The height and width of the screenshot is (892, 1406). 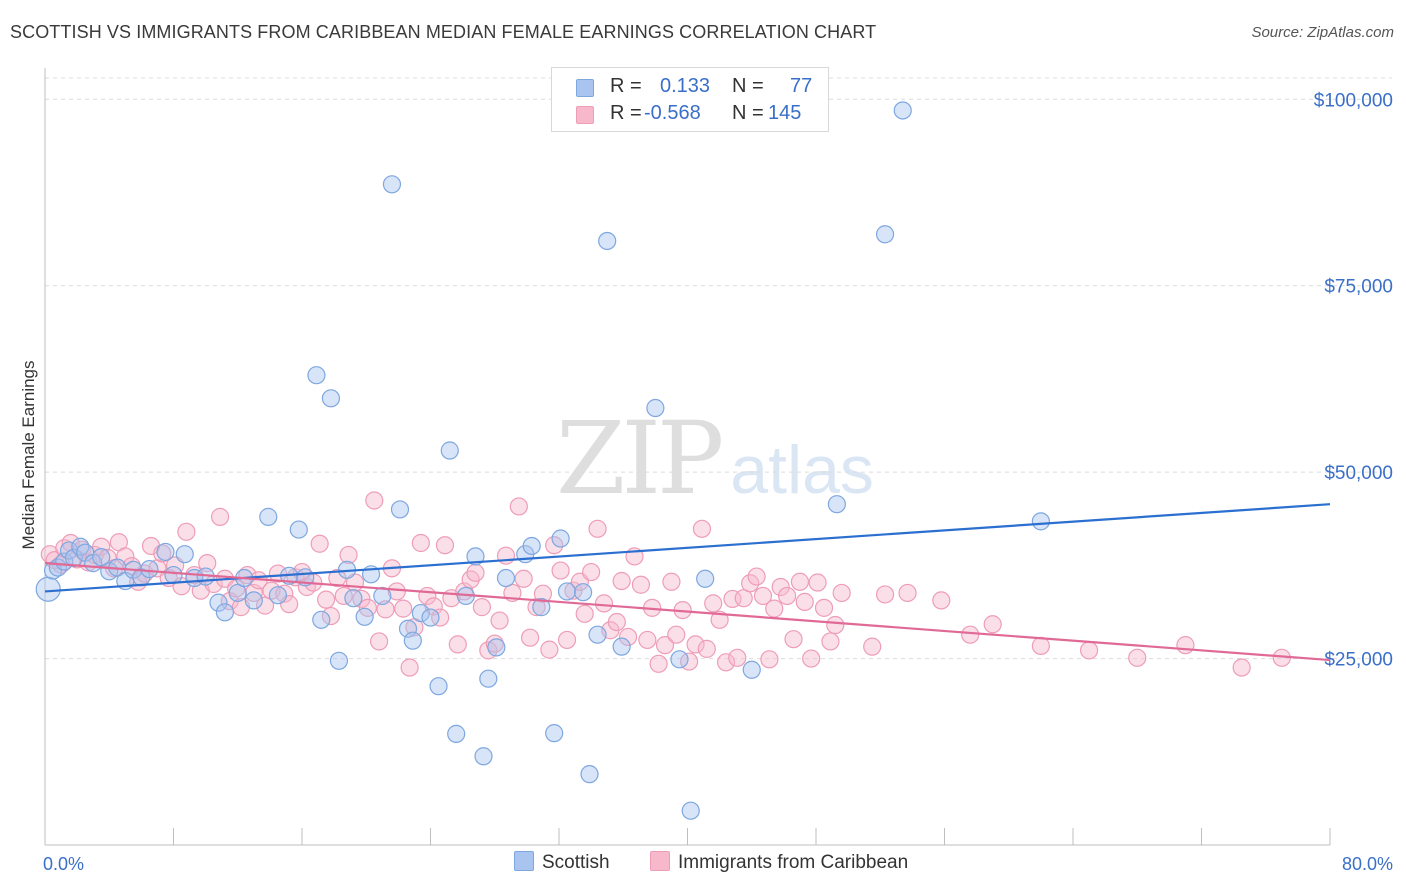 What do you see at coordinates (802, 470) in the screenshot?
I see `watermark-atlas: atlas` at bounding box center [802, 470].